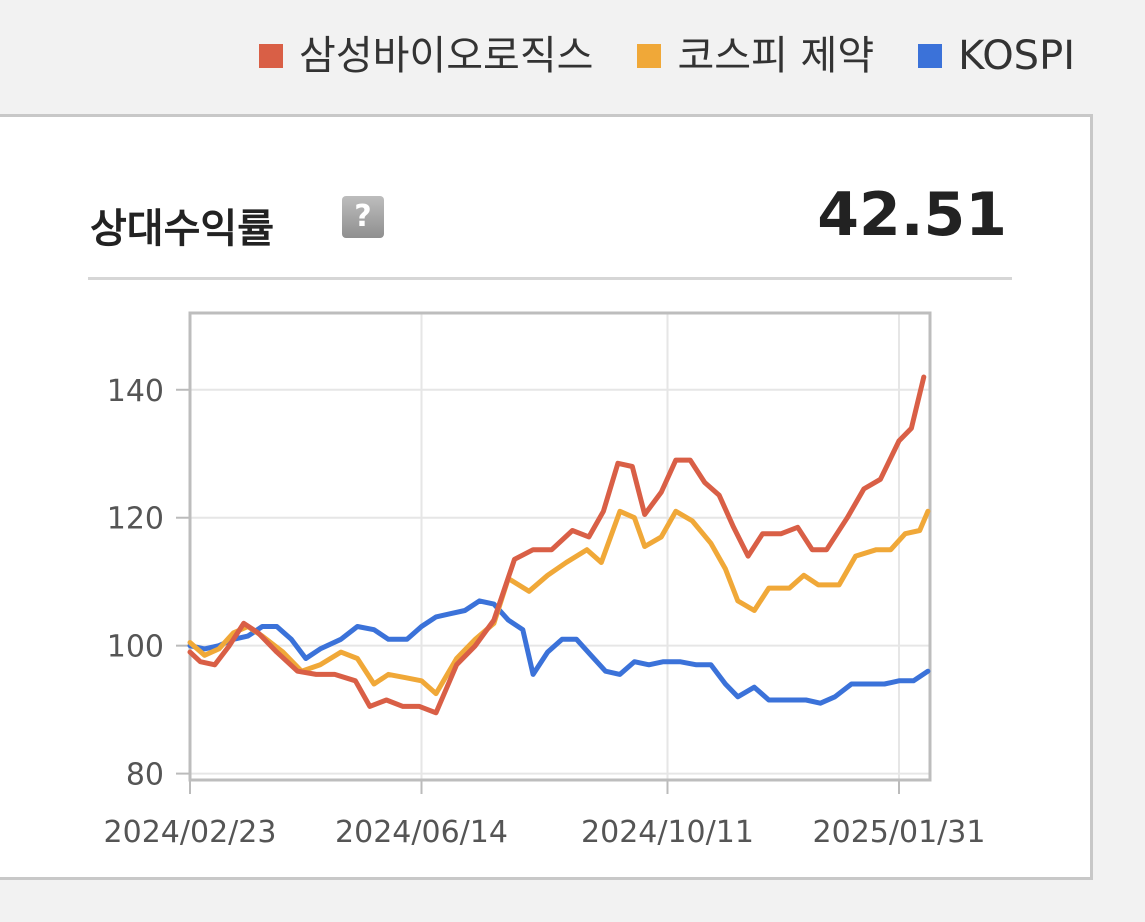 The width and height of the screenshot is (1145, 922). What do you see at coordinates (776, 56) in the screenshot?
I see `legend-label: 코스피 제약` at bounding box center [776, 56].